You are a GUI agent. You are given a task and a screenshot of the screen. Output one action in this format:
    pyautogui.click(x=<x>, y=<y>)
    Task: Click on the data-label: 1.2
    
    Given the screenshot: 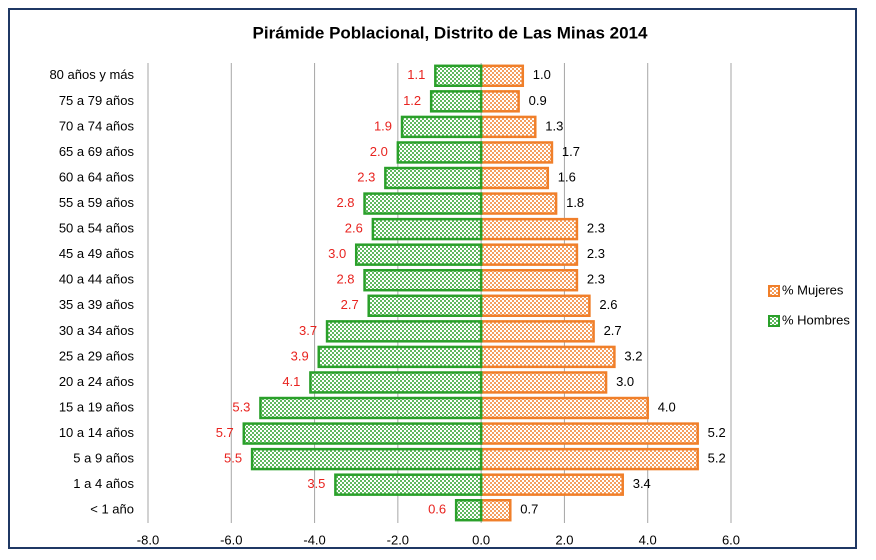 What is the action you would take?
    pyautogui.click(x=412, y=100)
    